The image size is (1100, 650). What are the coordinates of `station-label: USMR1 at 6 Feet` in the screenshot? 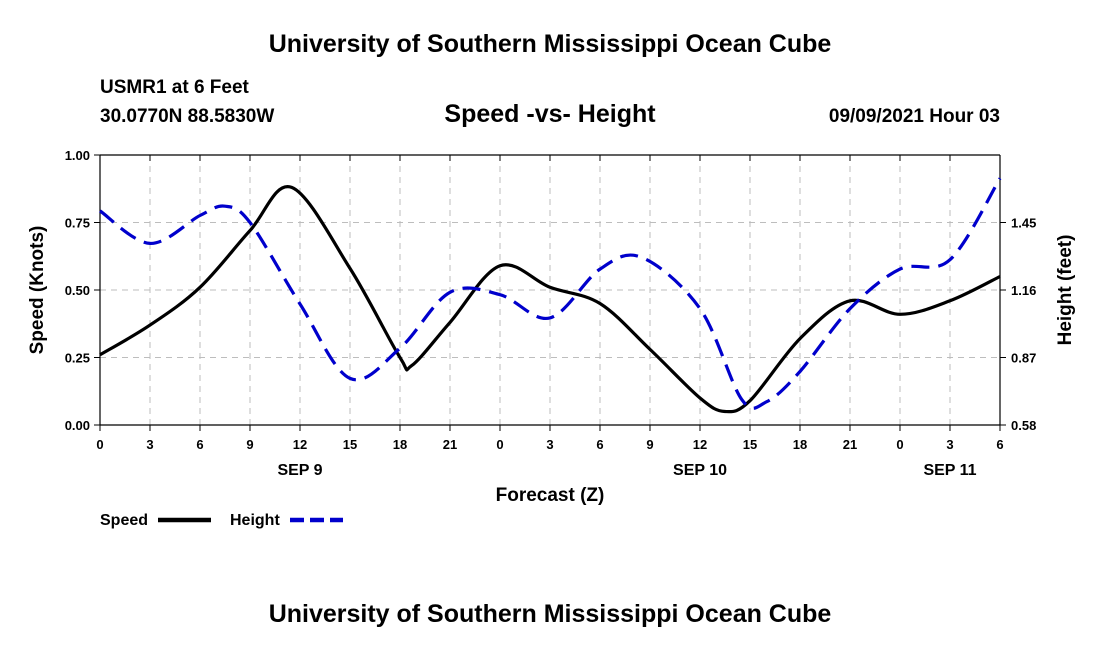 It's located at (174, 87).